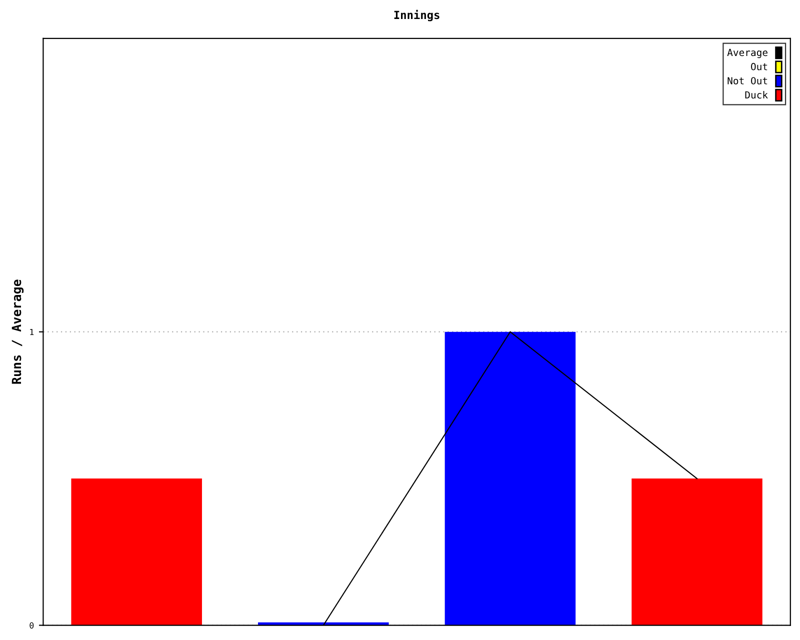 This screenshot has height=640, width=800. I want to click on legend-label: Average, so click(747, 53).